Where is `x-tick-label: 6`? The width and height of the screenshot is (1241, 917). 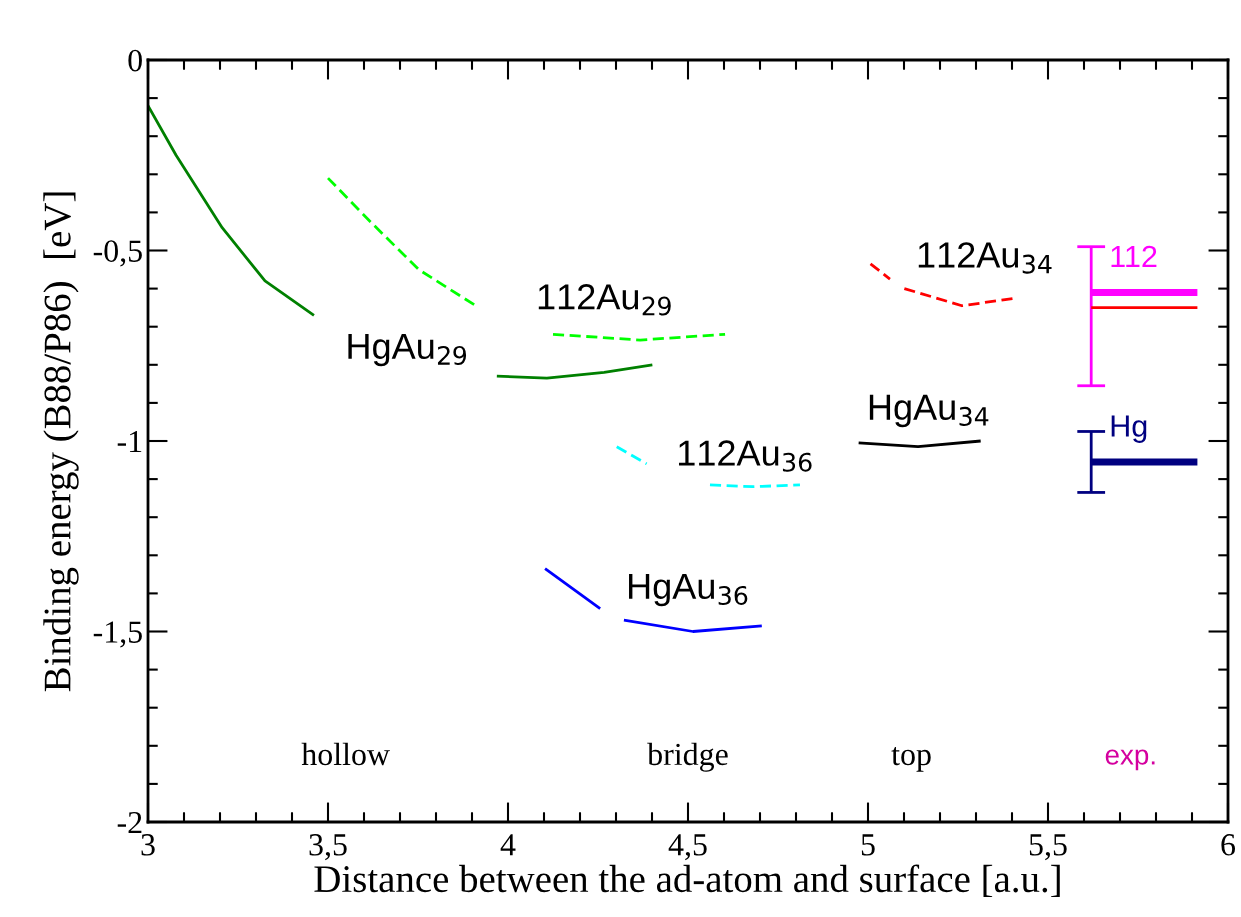 x-tick-label: 6 is located at coordinates (1228, 845).